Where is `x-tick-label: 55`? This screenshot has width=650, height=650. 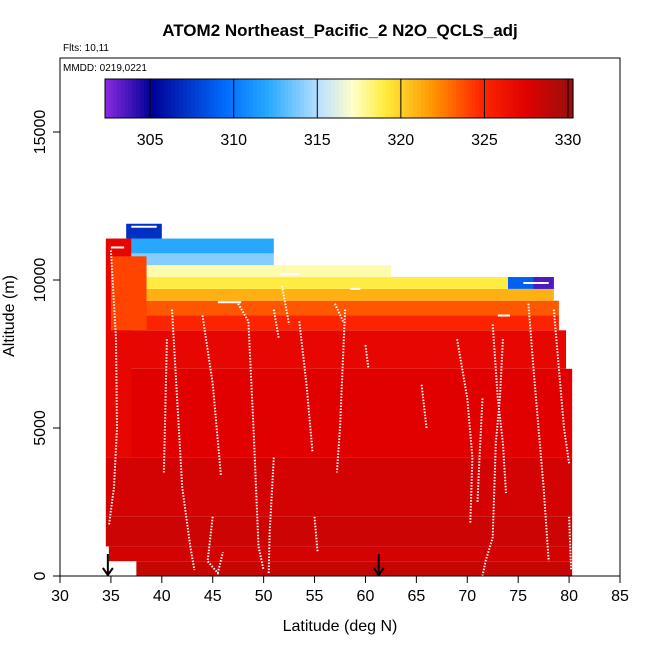 x-tick-label: 55 is located at coordinates (315, 596).